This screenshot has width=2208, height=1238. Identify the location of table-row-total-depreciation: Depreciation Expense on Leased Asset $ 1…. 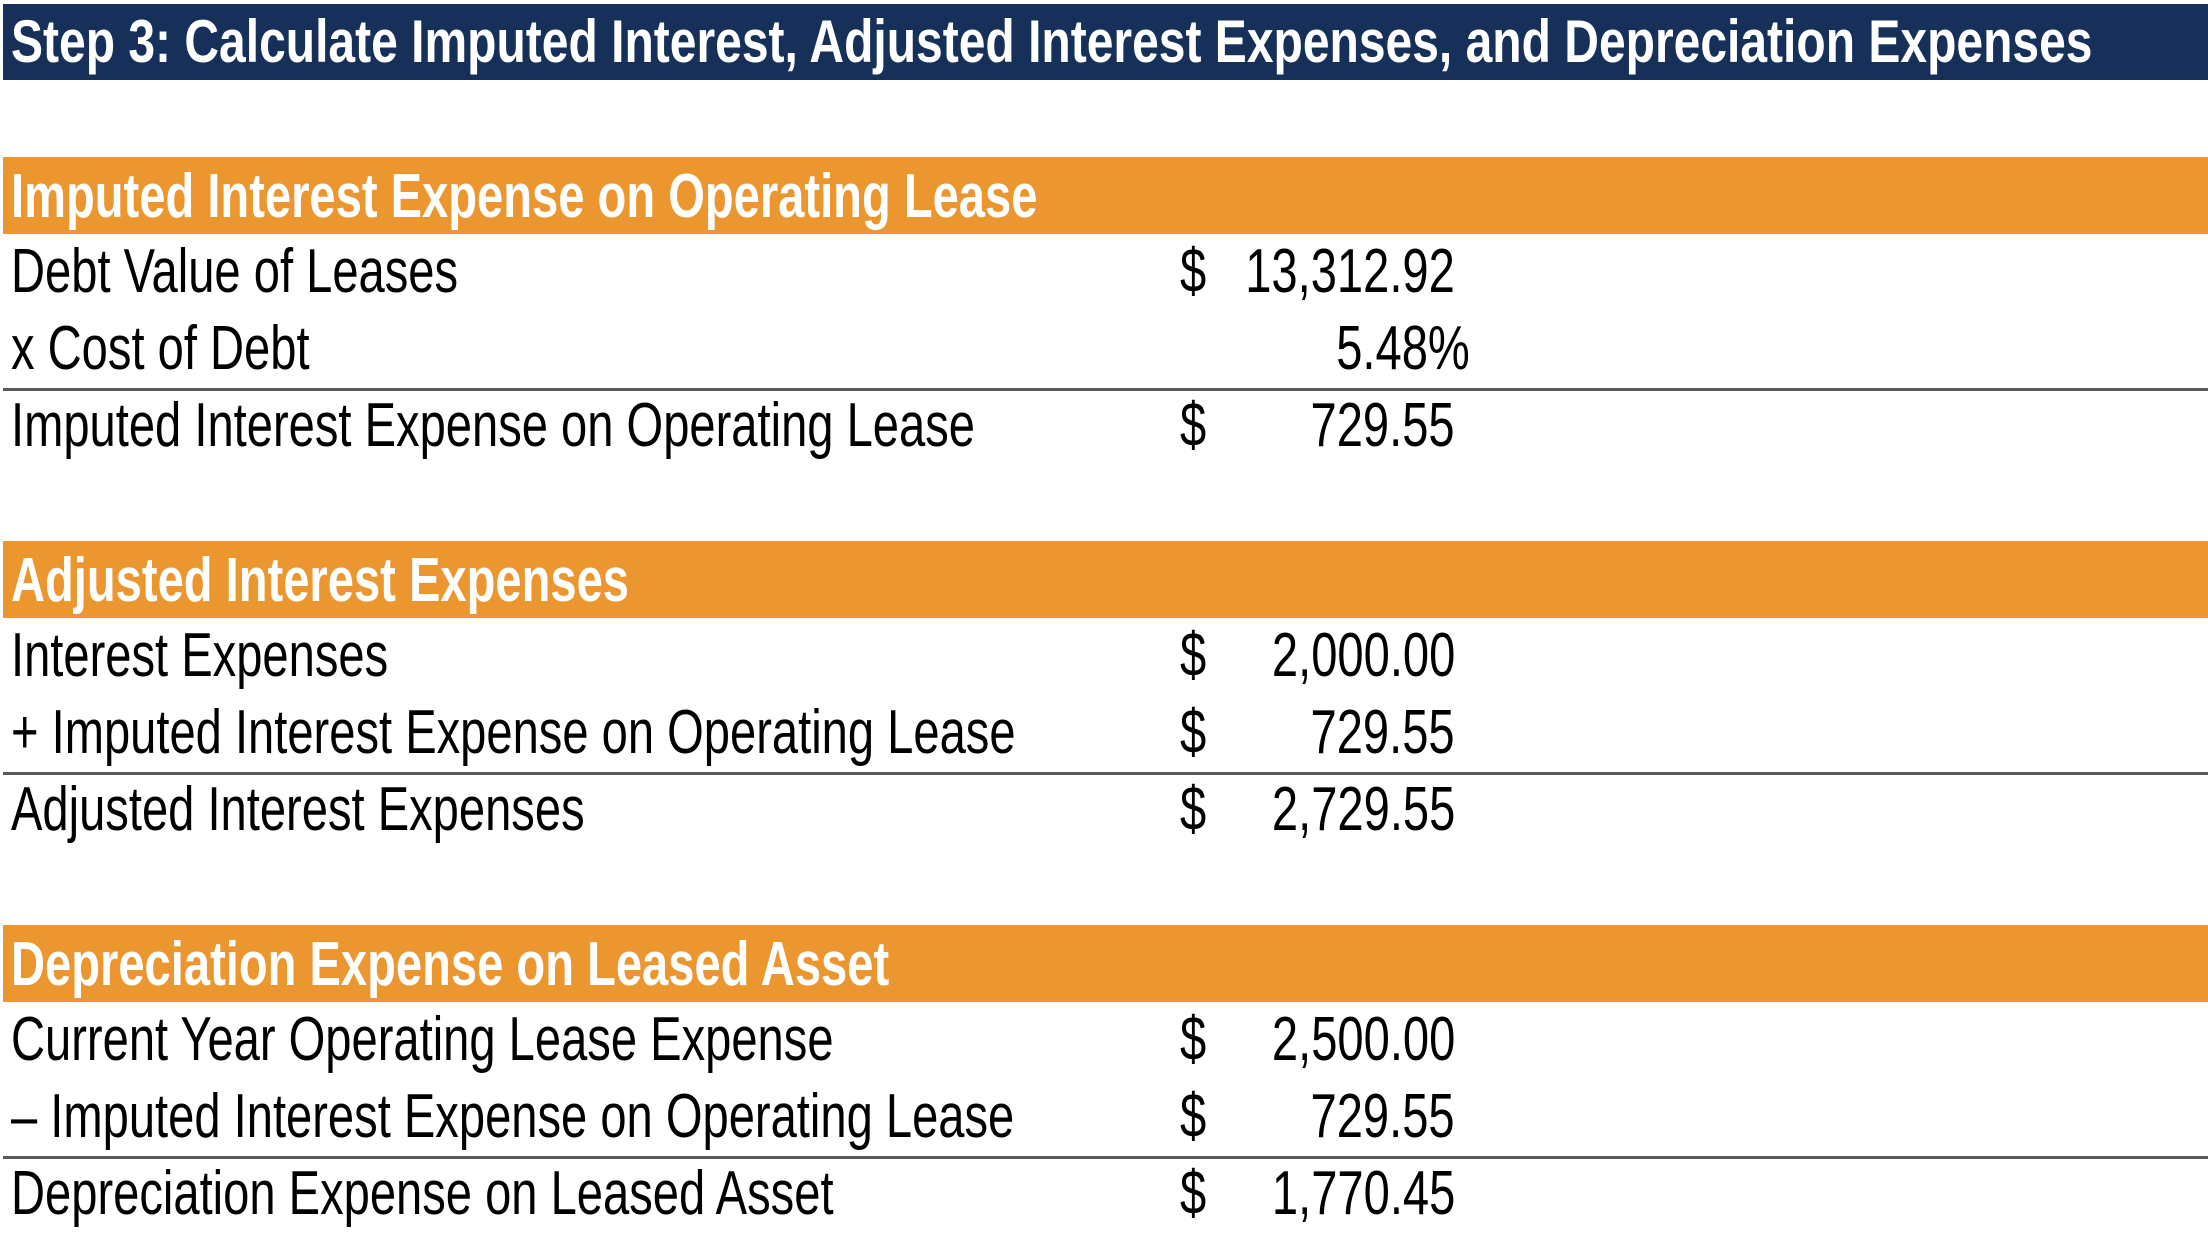
(1105, 1194).